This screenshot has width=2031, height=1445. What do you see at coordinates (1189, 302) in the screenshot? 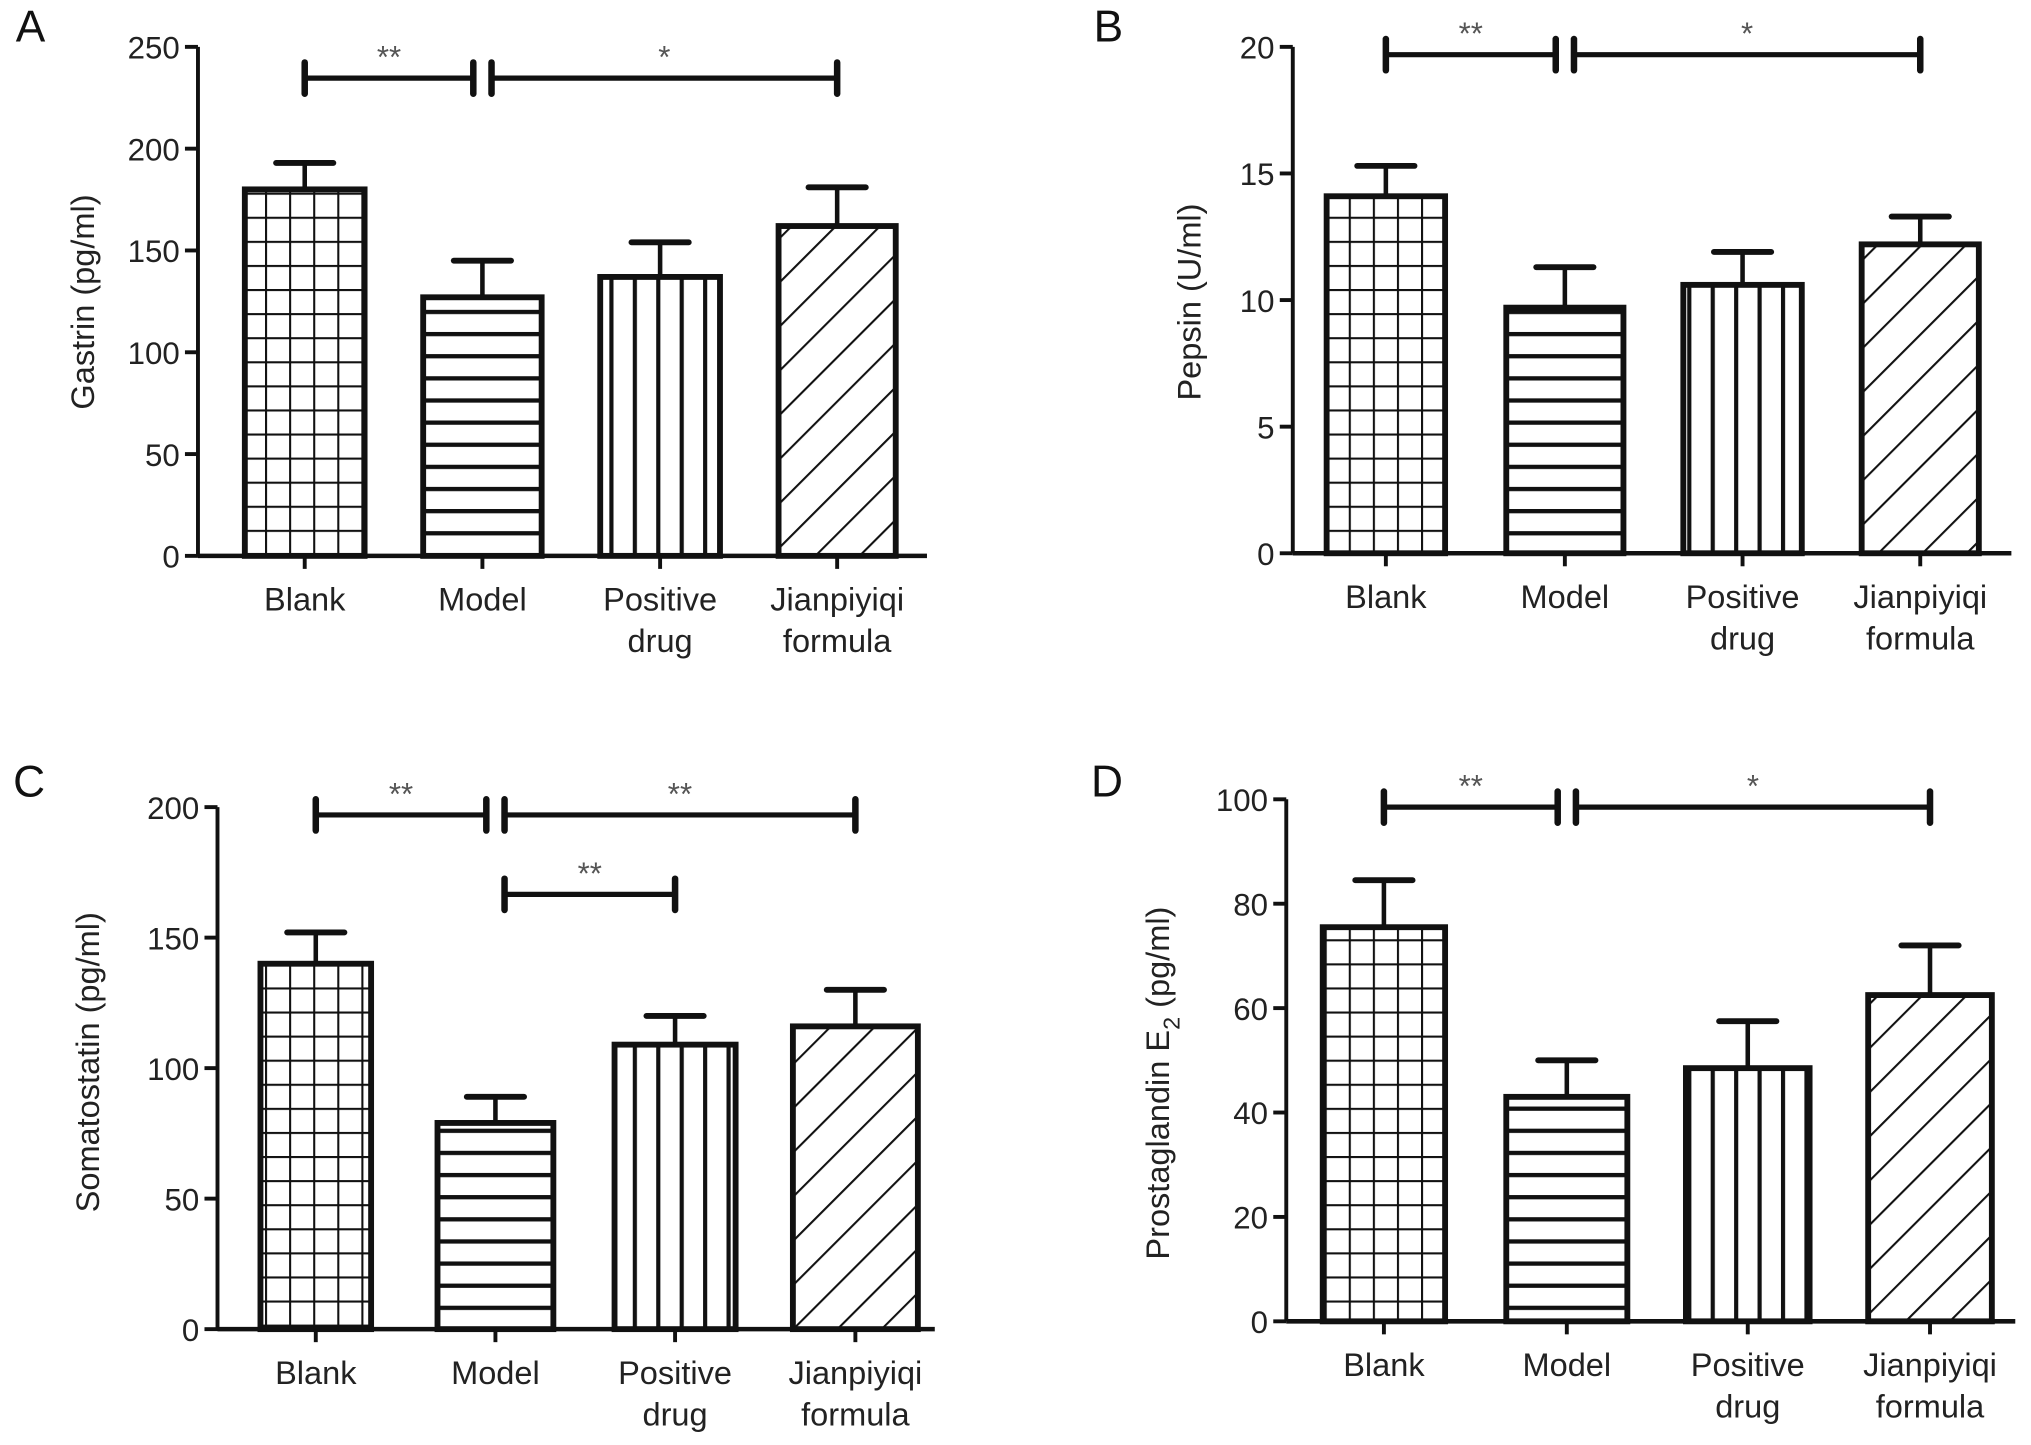
I see `y-axis-label: Pepsin (U/ml)` at bounding box center [1189, 302].